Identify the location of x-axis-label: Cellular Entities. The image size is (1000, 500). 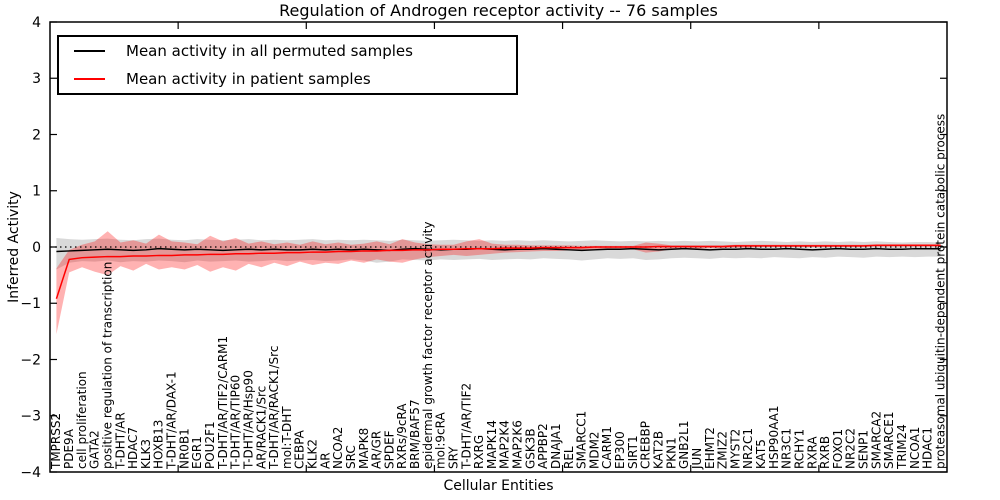
(498, 486).